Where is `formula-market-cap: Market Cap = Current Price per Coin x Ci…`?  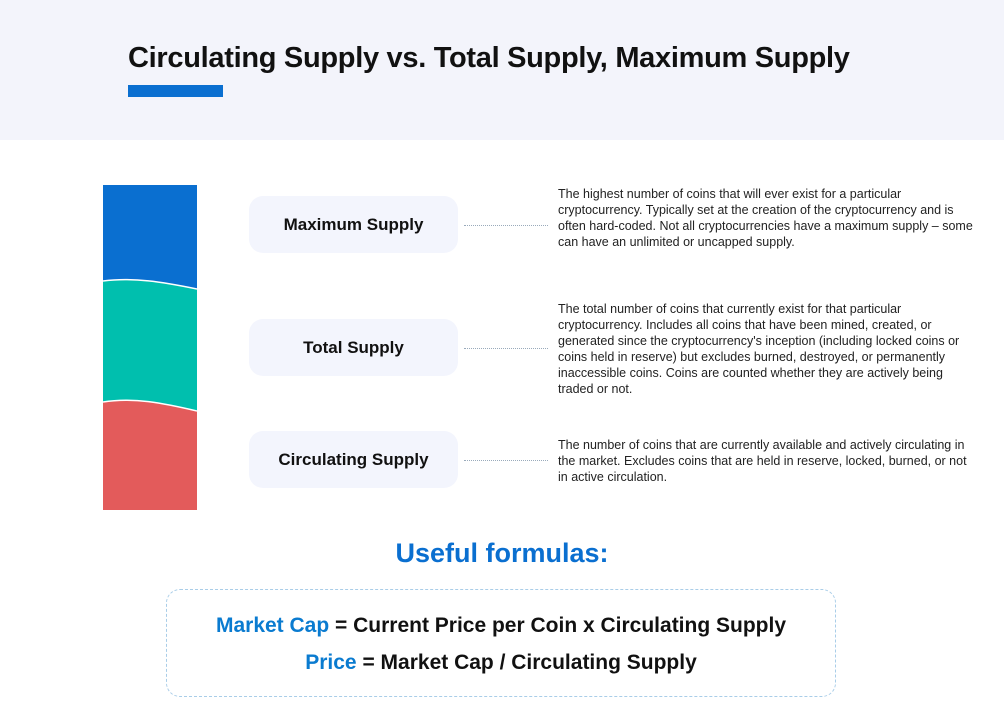 formula-market-cap: Market Cap = Current Price per Coin x Ci… is located at coordinates (501, 626).